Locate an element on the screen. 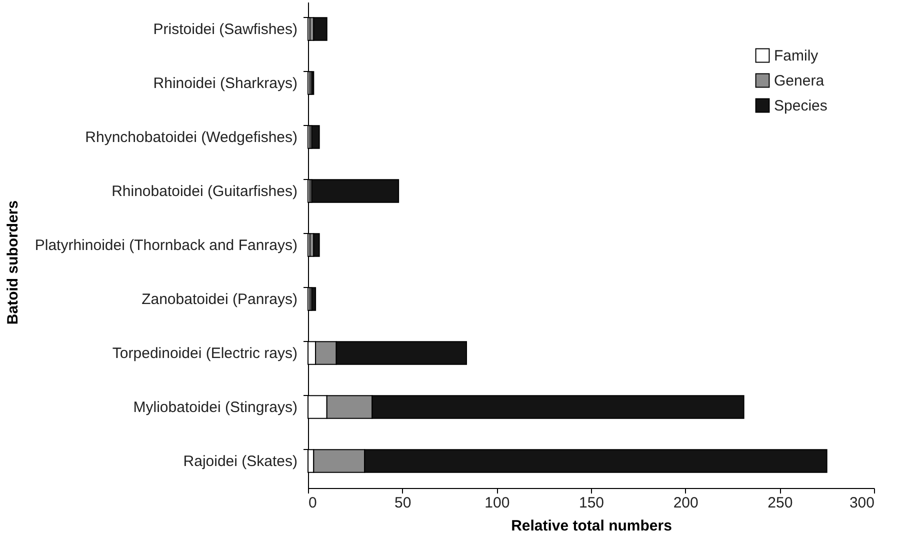  y-tick-label: Rhinoidei (Sharkrays) is located at coordinates (225, 83).